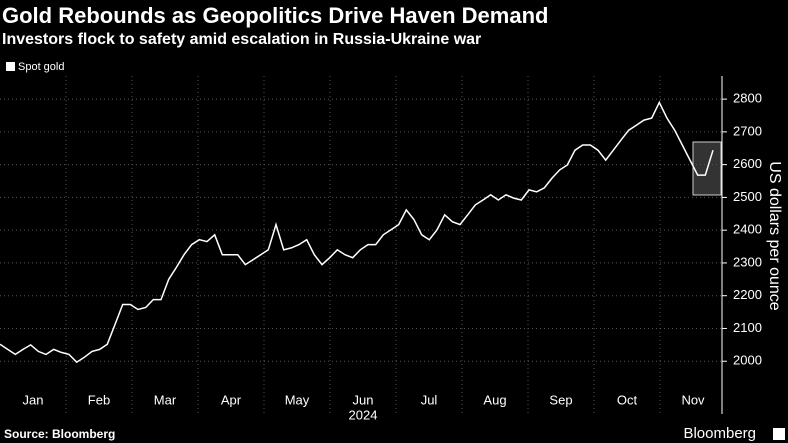  Describe the element at coordinates (774, 236) in the screenshot. I see `y-axis-label: US dollars per ounce` at that location.